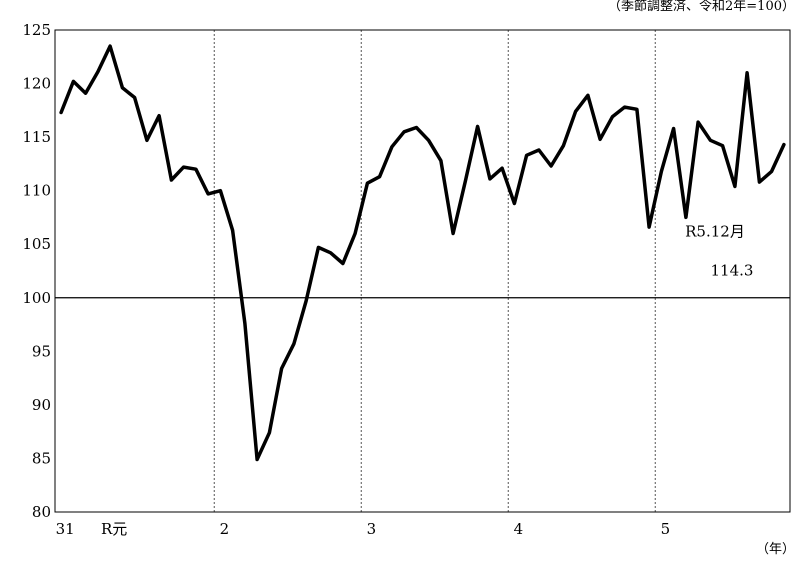 The image size is (795, 561). What do you see at coordinates (41, 512) in the screenshot?
I see `y-tick-label: 80` at bounding box center [41, 512].